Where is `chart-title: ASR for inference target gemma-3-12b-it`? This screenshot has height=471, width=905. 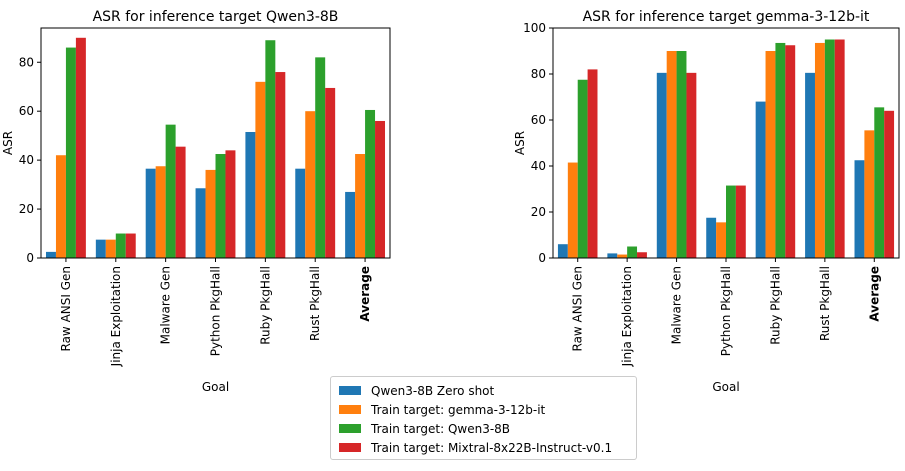 chart-title: ASR for inference target gemma-3-12b-it is located at coordinates (726, 17).